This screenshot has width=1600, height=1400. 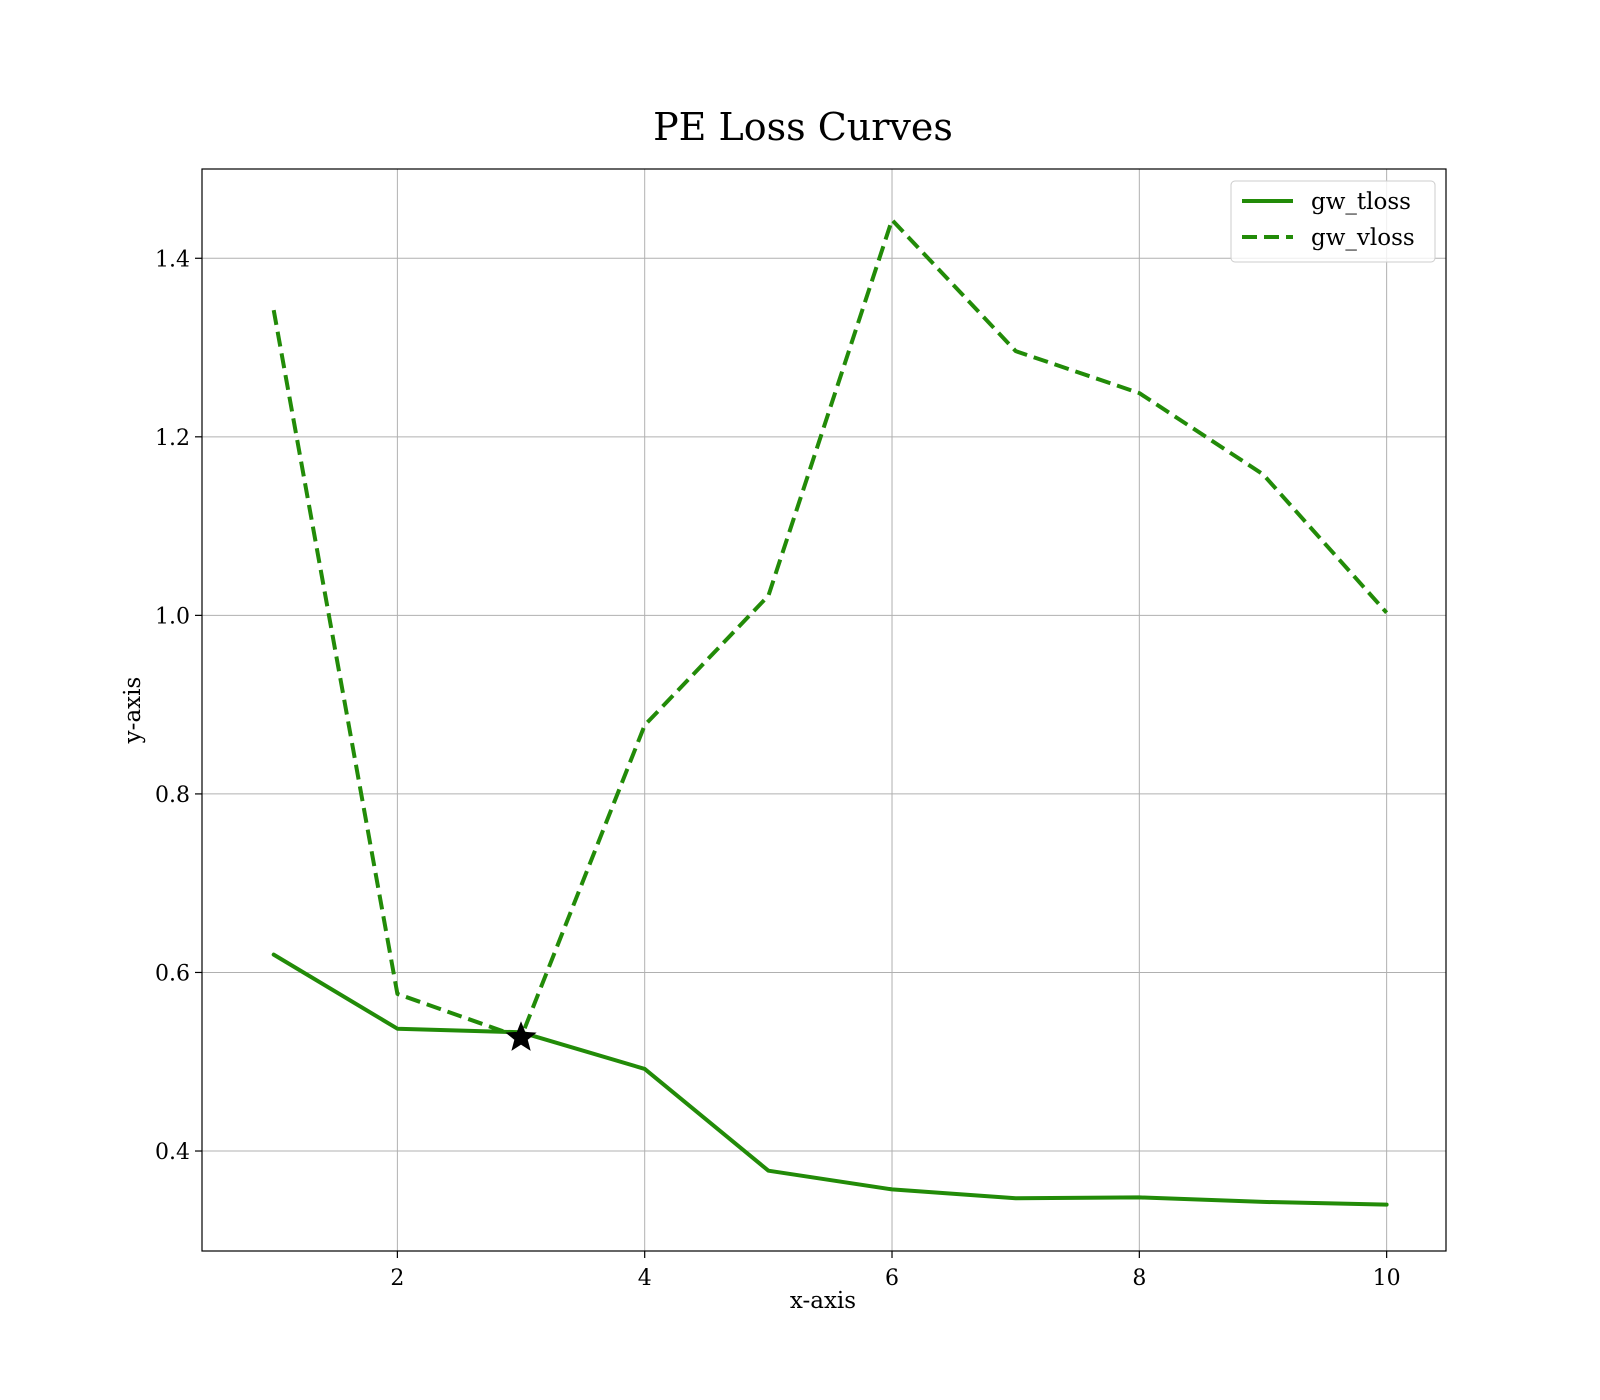 What do you see at coordinates (172, 973) in the screenshot?
I see `y-tick-label: 0.6` at bounding box center [172, 973].